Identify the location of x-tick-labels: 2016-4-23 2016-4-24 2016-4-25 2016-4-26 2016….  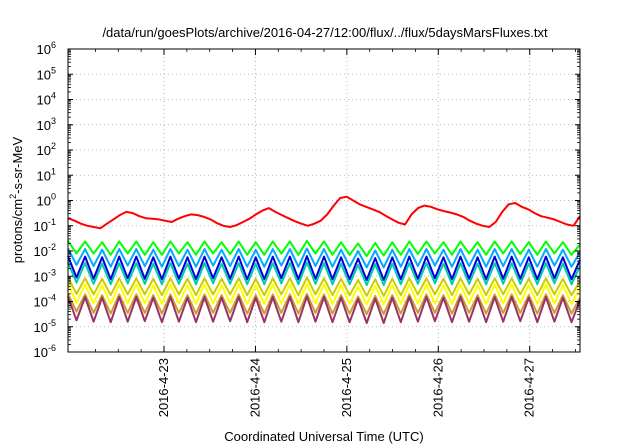
(346, 387).